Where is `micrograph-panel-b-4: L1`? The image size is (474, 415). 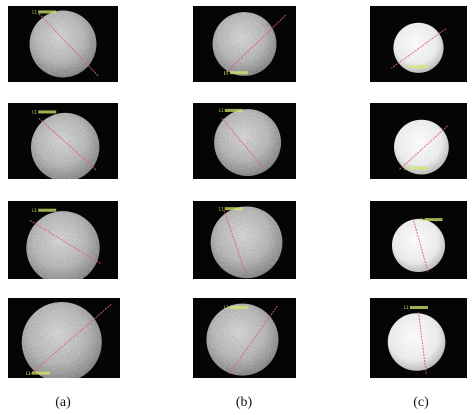 micrograph-panel-b-4: L1 is located at coordinates (244, 338).